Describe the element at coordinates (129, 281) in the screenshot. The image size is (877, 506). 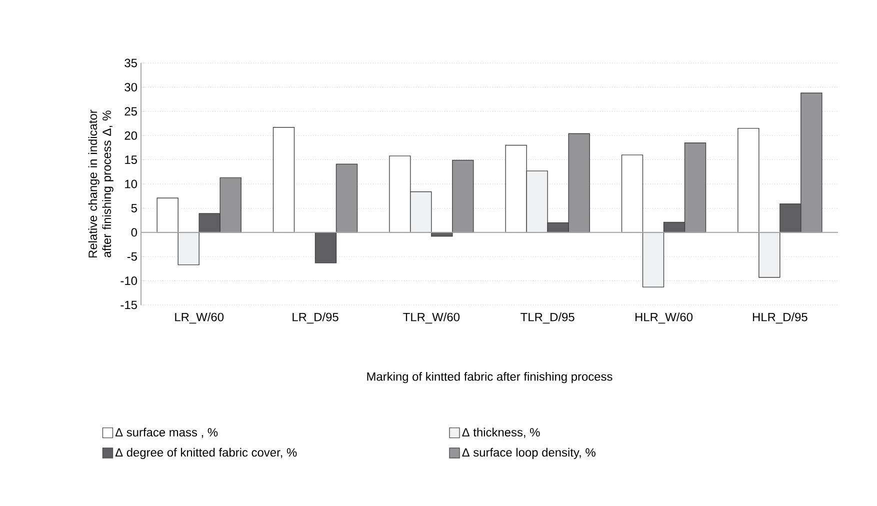
I see `y-tick-label: -10` at that location.